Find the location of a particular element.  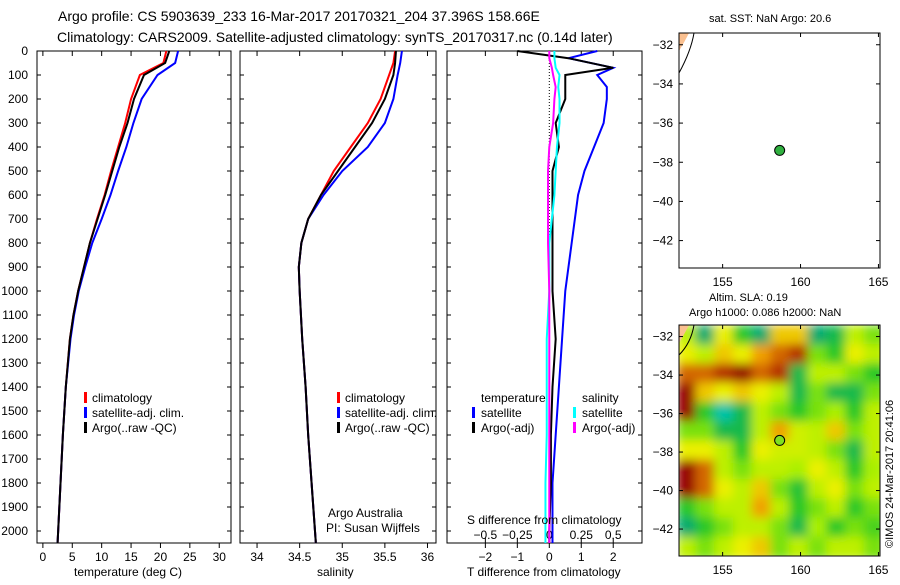

copyright-text: ©IMOS 24-Mar-2017 20:41:06 is located at coordinates (890, 474).